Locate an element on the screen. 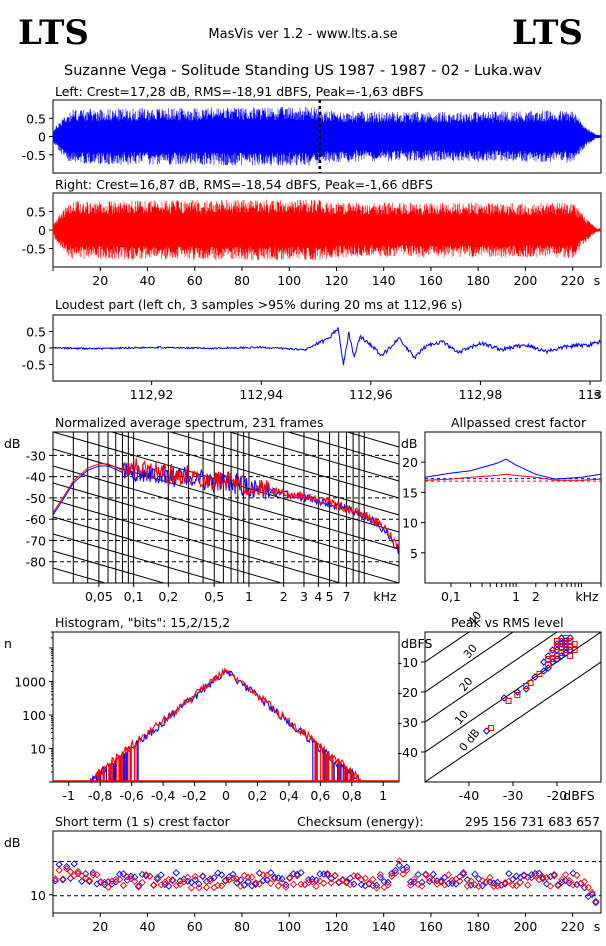 The image size is (606, 946). x-tick-label: 1 is located at coordinates (383, 795).